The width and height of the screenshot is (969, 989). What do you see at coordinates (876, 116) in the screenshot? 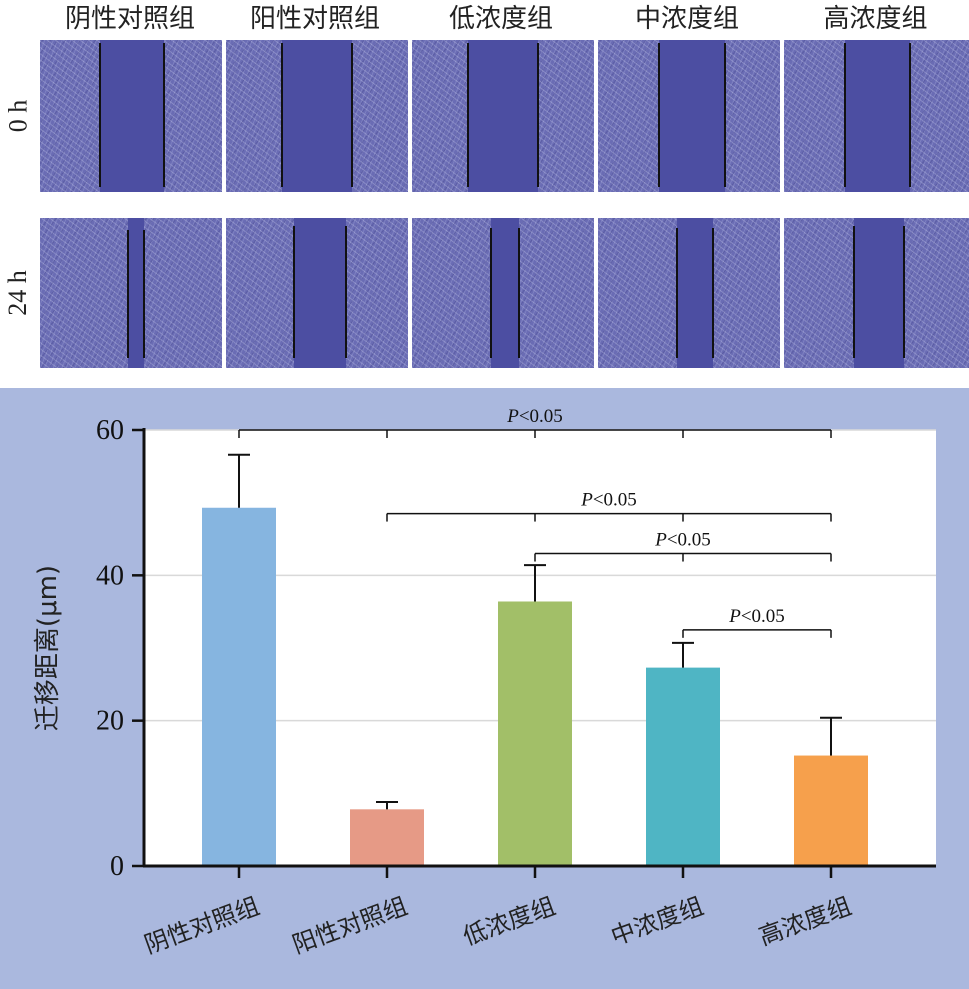
I see `micrograph-high-concentration-0h` at bounding box center [876, 116].